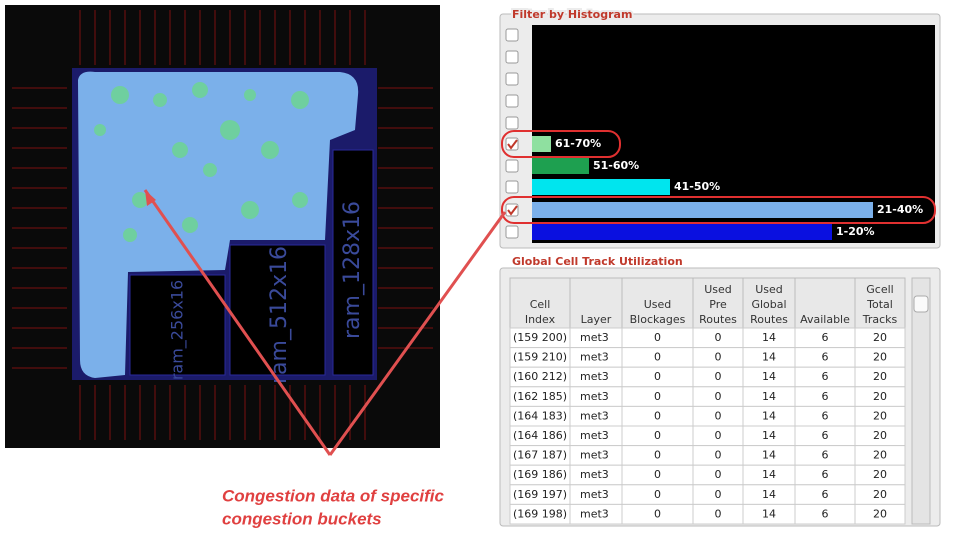 The image size is (960, 547). I want to click on bucket-label: 1-20%, so click(855, 231).